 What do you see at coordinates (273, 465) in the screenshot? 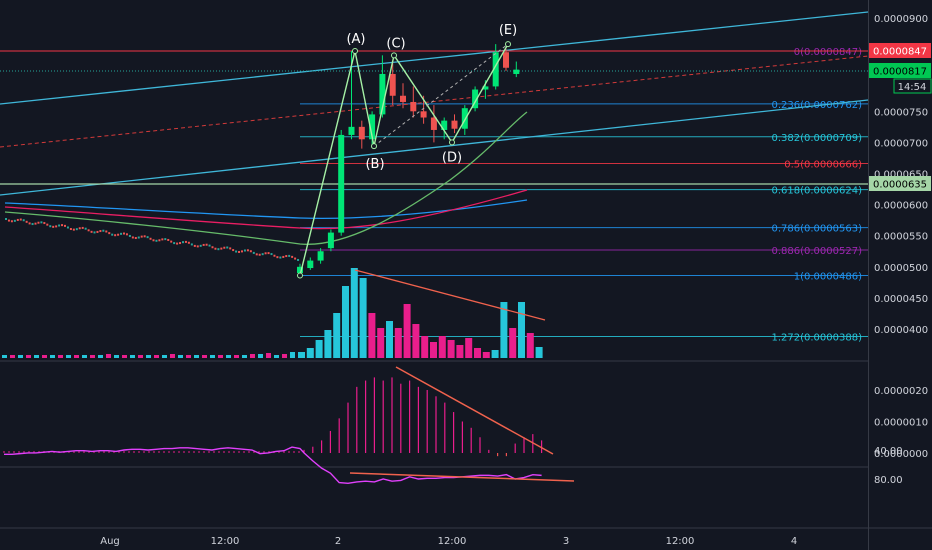
I see `rsi-line` at bounding box center [273, 465].